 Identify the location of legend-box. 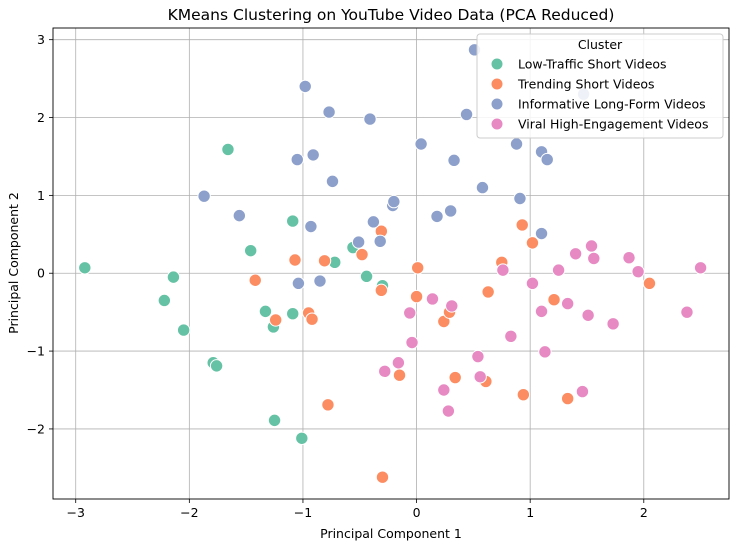
(600, 86).